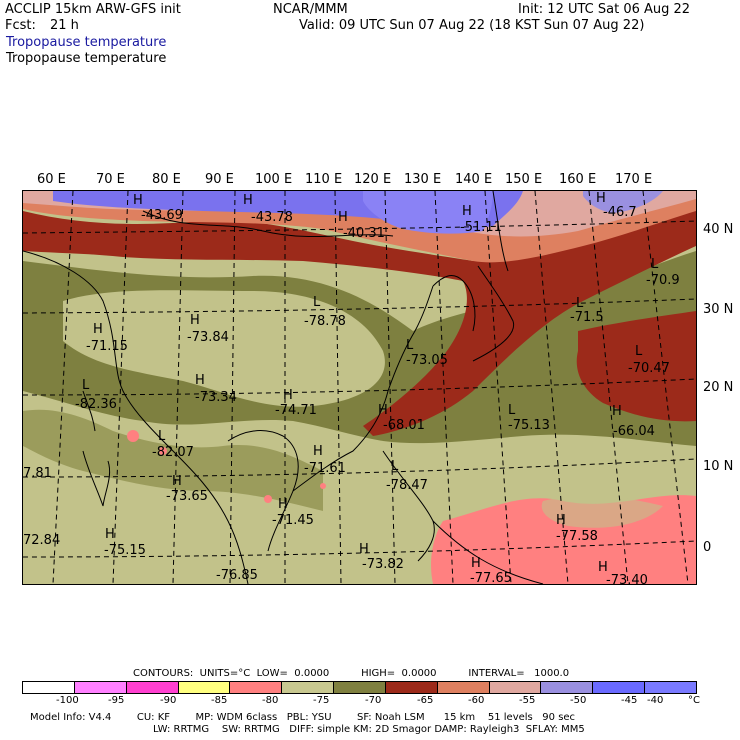 The width and height of the screenshot is (740, 740). Describe the element at coordinates (293, 520) in the screenshot. I see `extremum-value: -71.45` at that location.